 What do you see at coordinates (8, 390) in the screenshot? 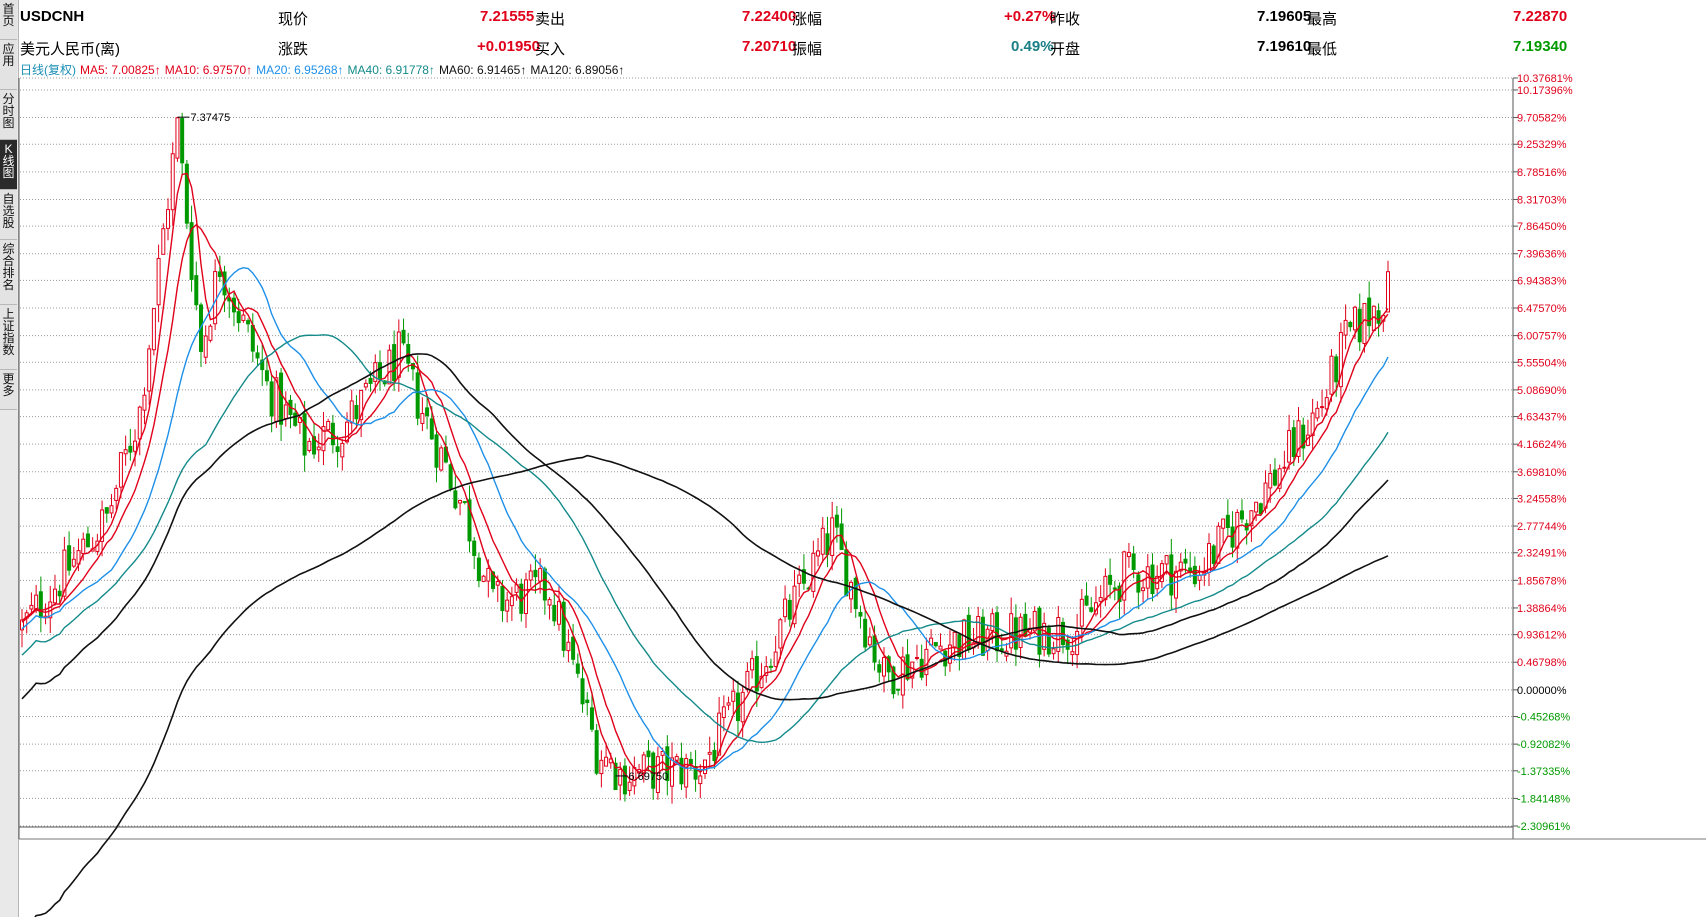
I see `sidebar-item-7: 更多` at bounding box center [8, 390].